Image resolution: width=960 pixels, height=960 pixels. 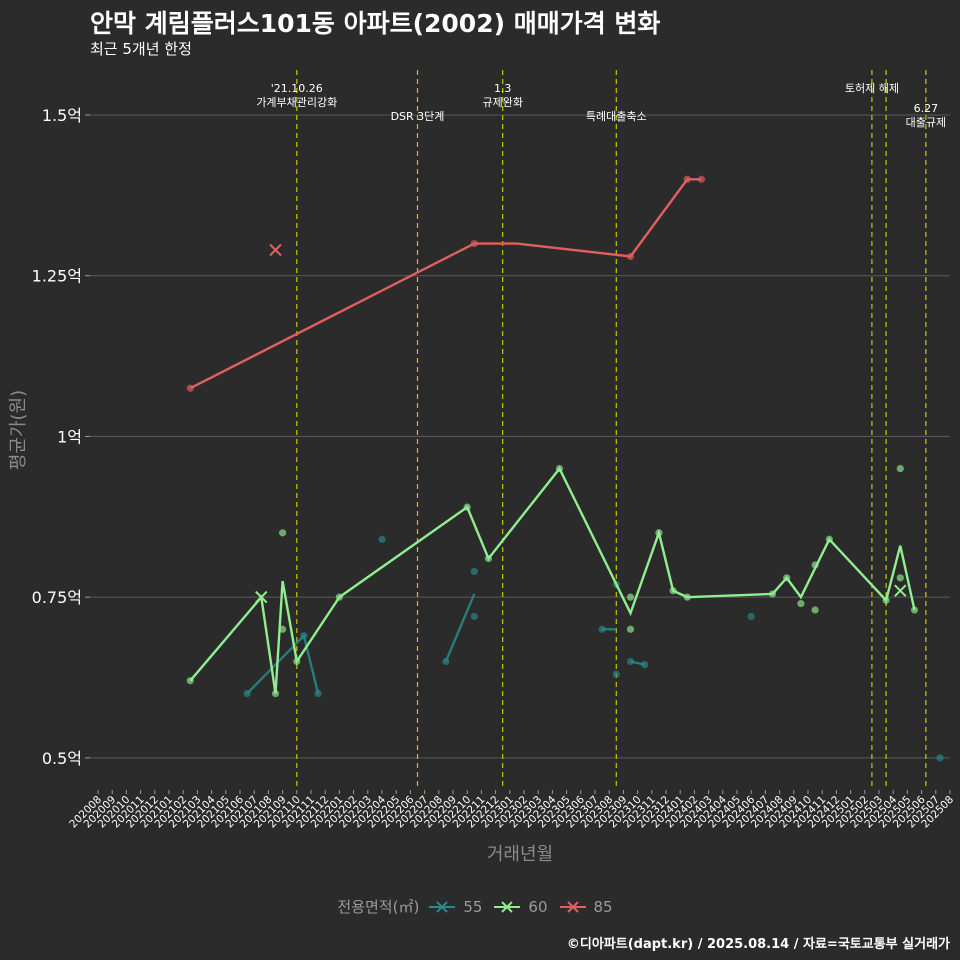 I want to click on legend-title: 전용면적(㎡), so click(x=378, y=907).